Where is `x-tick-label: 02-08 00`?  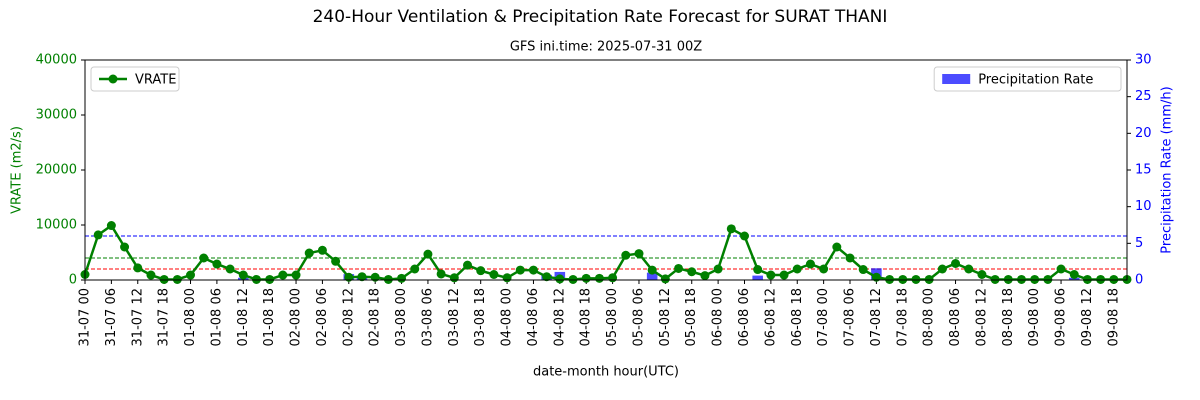 x-tick-label: 02-08 00 is located at coordinates (296, 317).